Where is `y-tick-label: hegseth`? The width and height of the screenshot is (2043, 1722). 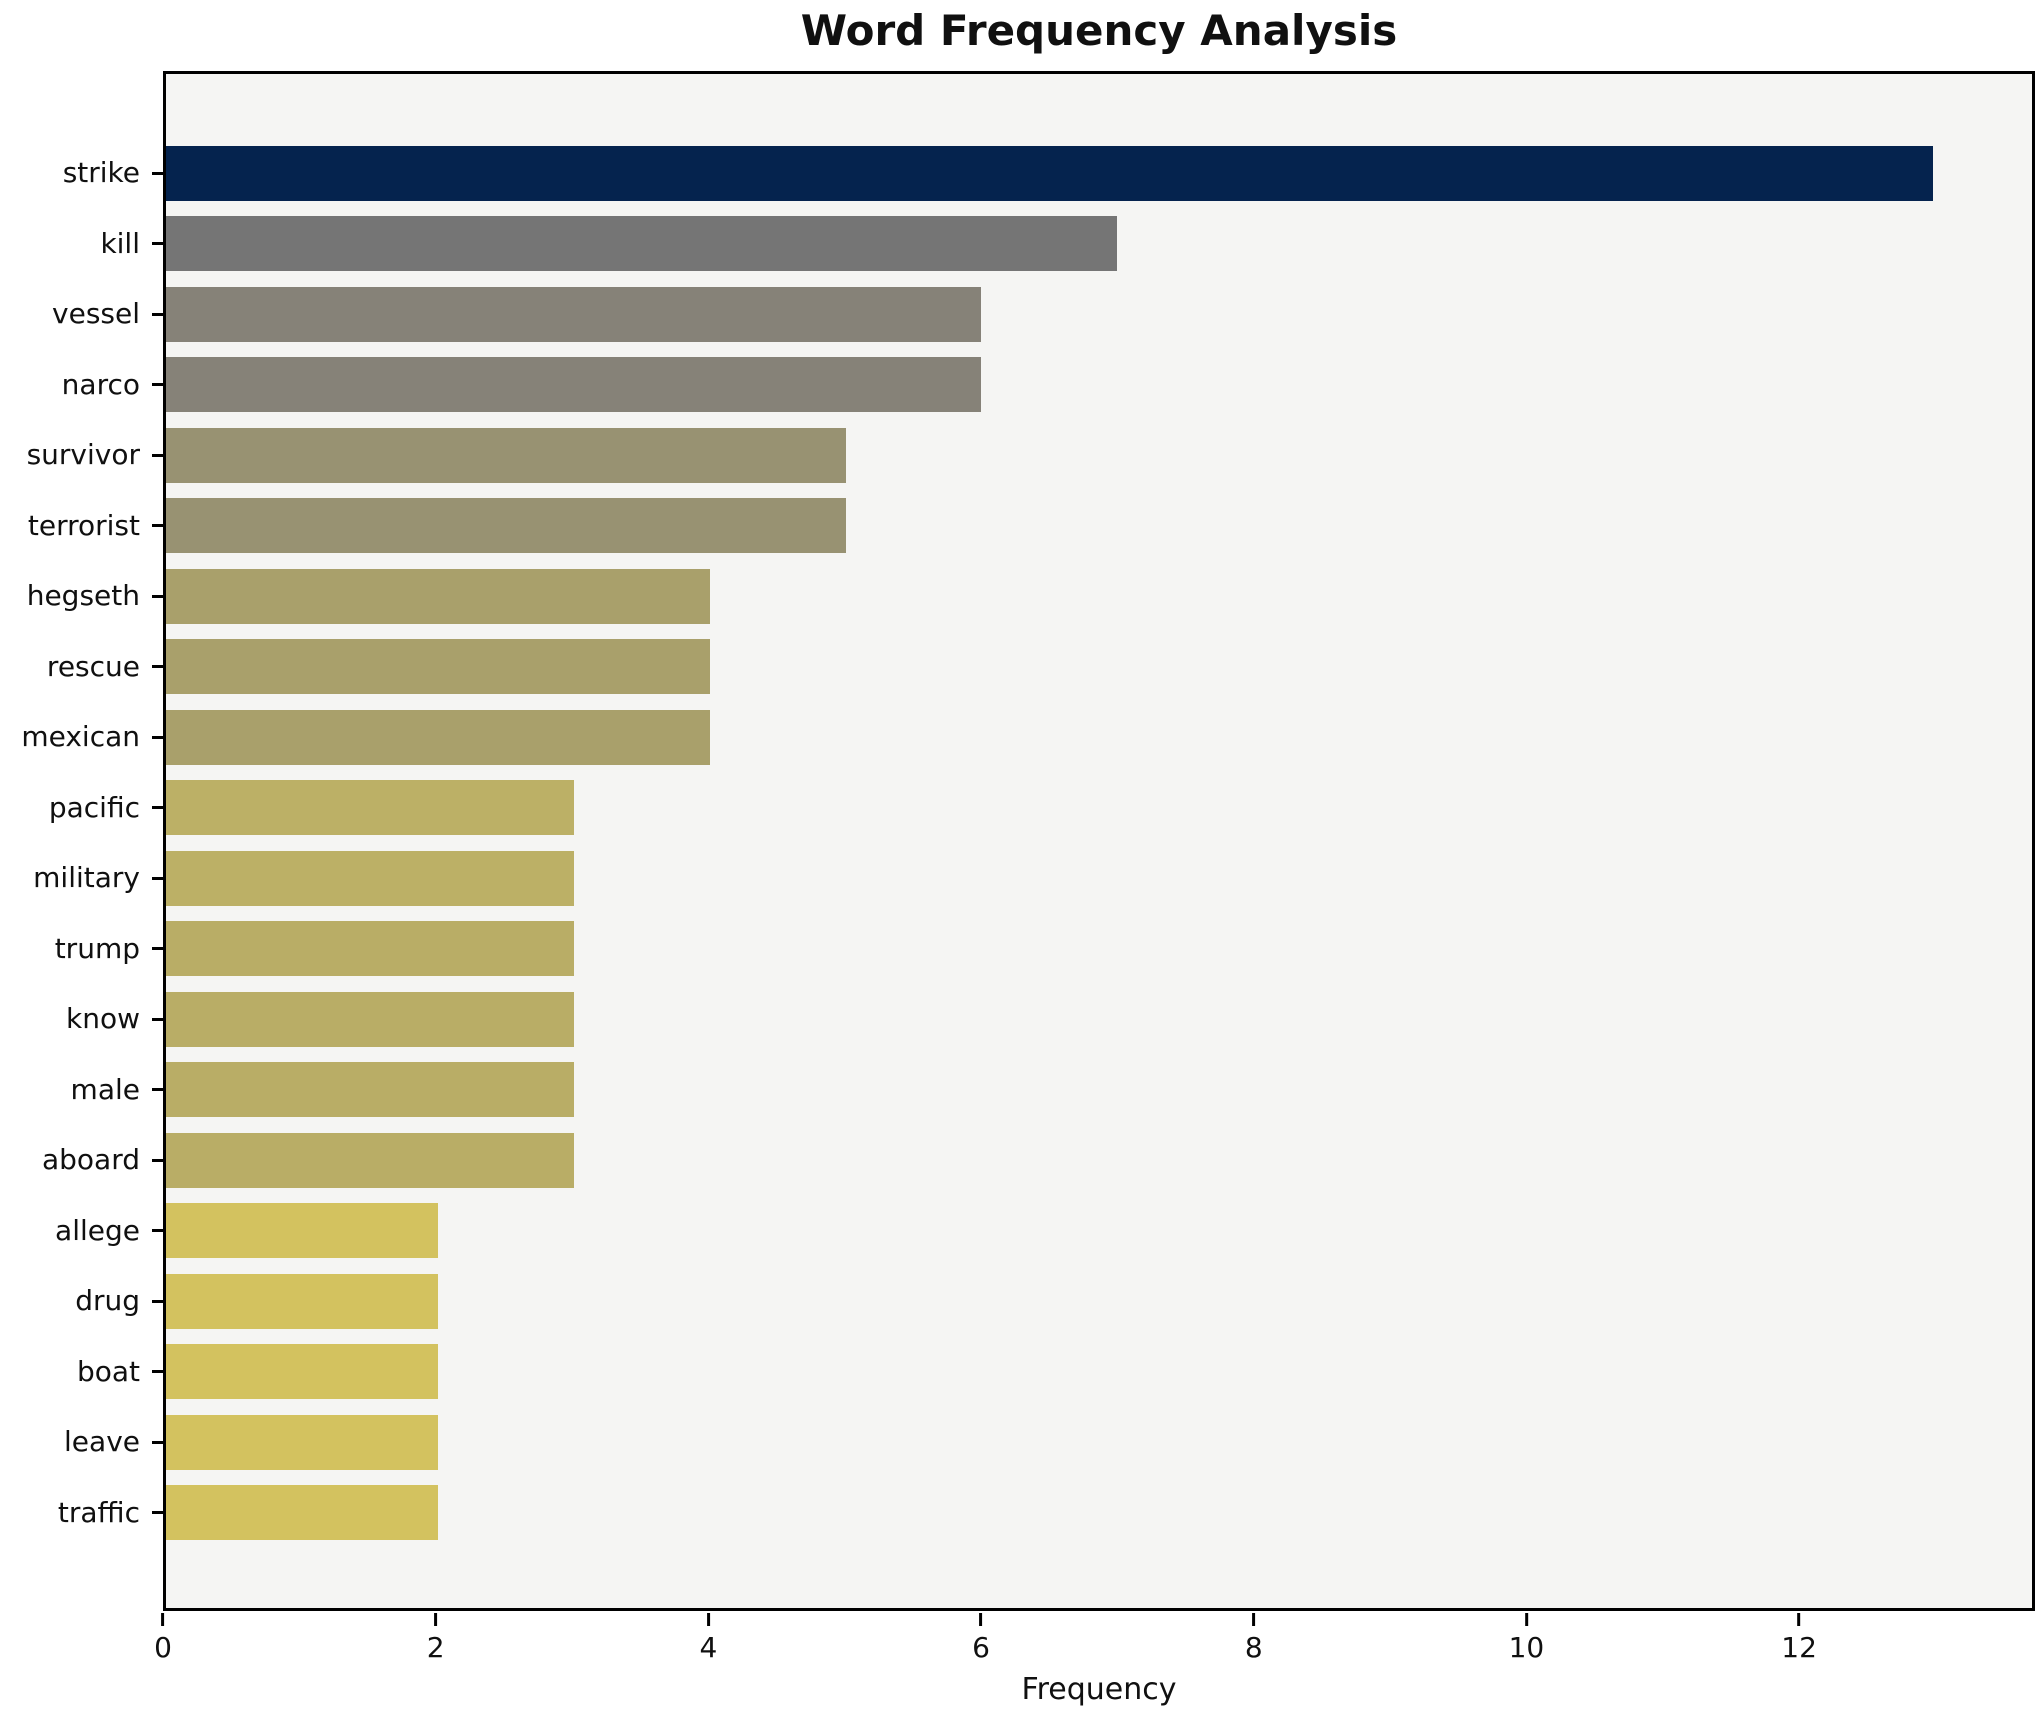
y-tick-label: hegseth is located at coordinates (83, 596).